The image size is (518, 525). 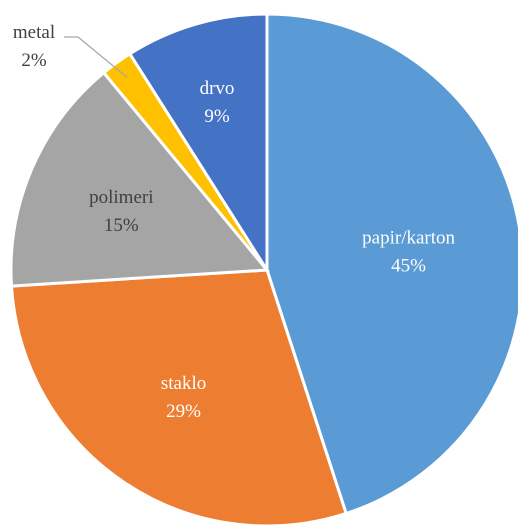 I want to click on leader-line-metal, so click(x=96, y=57).